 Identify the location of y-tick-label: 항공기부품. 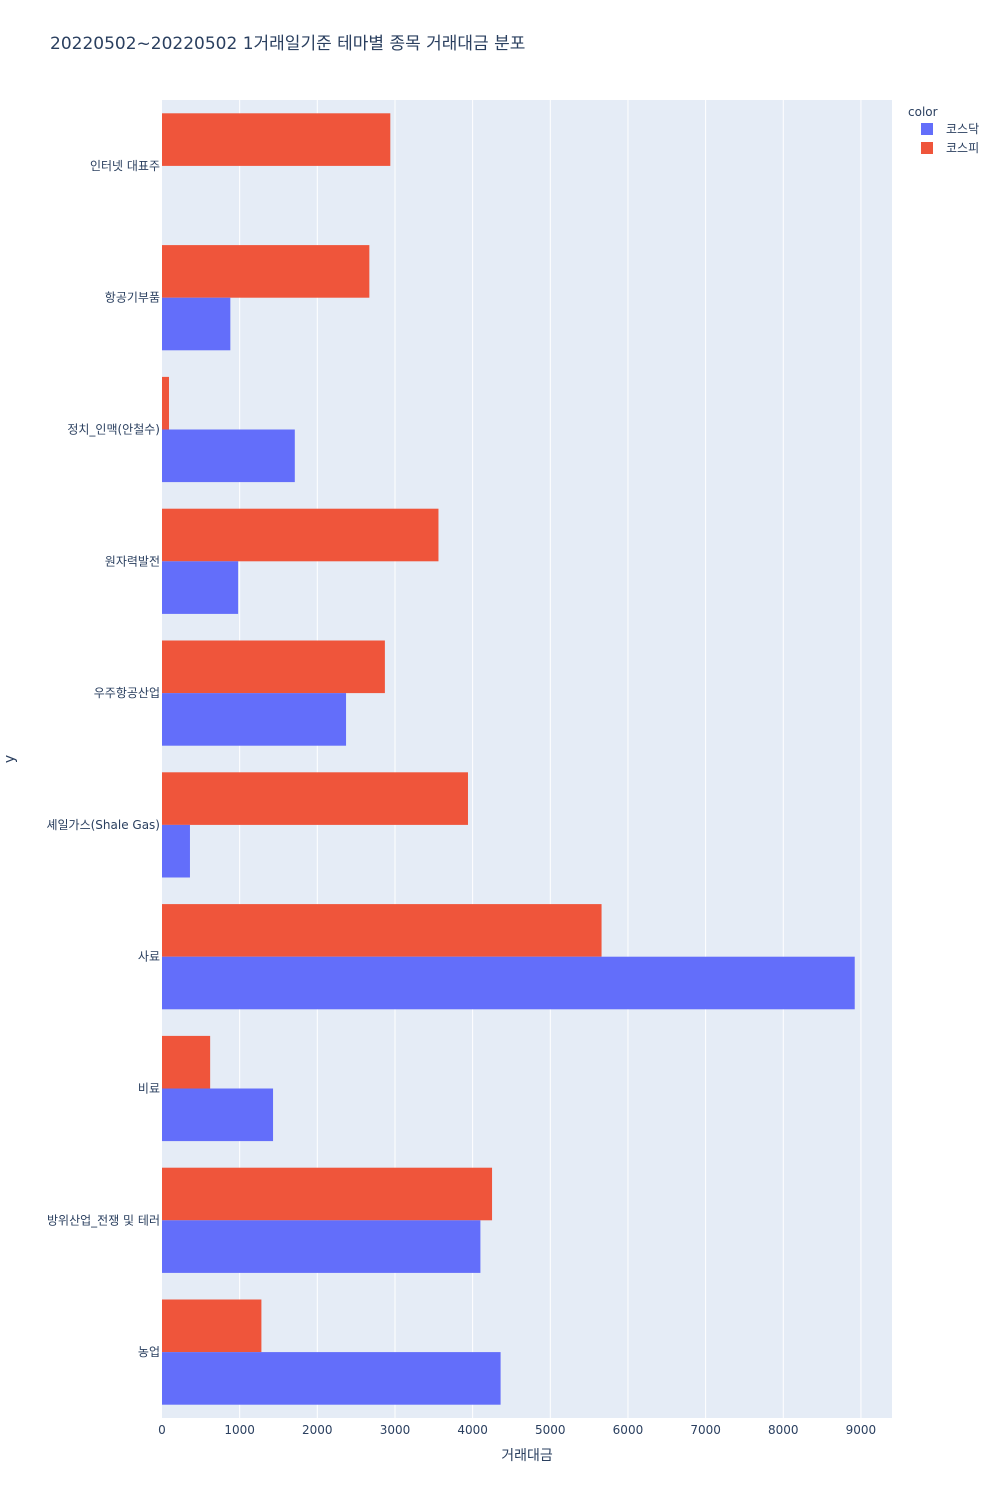
(132, 298).